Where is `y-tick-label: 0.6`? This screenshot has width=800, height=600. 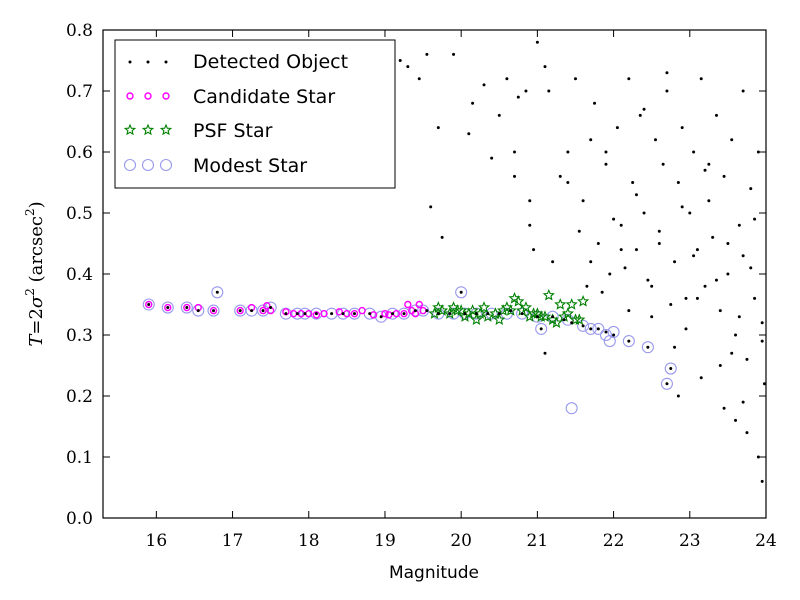
y-tick-label: 0.6 is located at coordinates (79, 153).